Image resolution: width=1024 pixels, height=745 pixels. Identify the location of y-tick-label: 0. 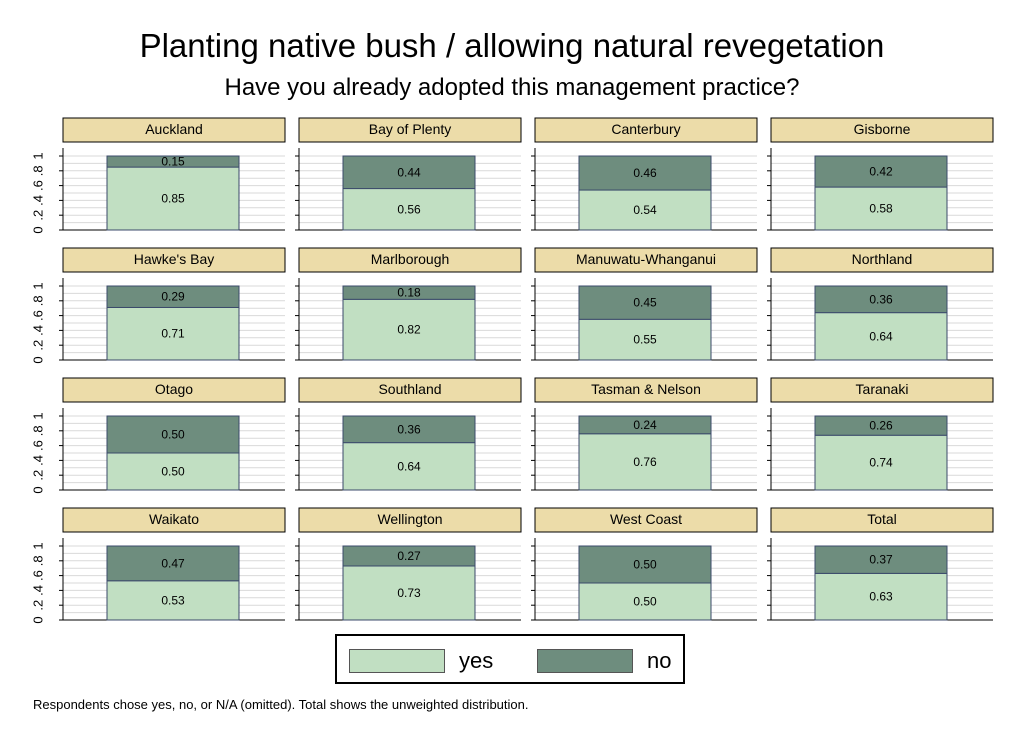
(38, 619).